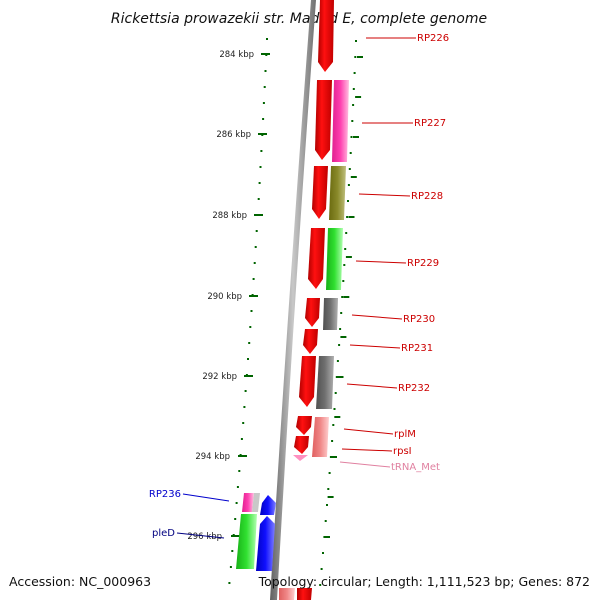 This screenshot has width=600, height=600. Describe the element at coordinates (307, 381) in the screenshot. I see `gene-rp232` at that location.